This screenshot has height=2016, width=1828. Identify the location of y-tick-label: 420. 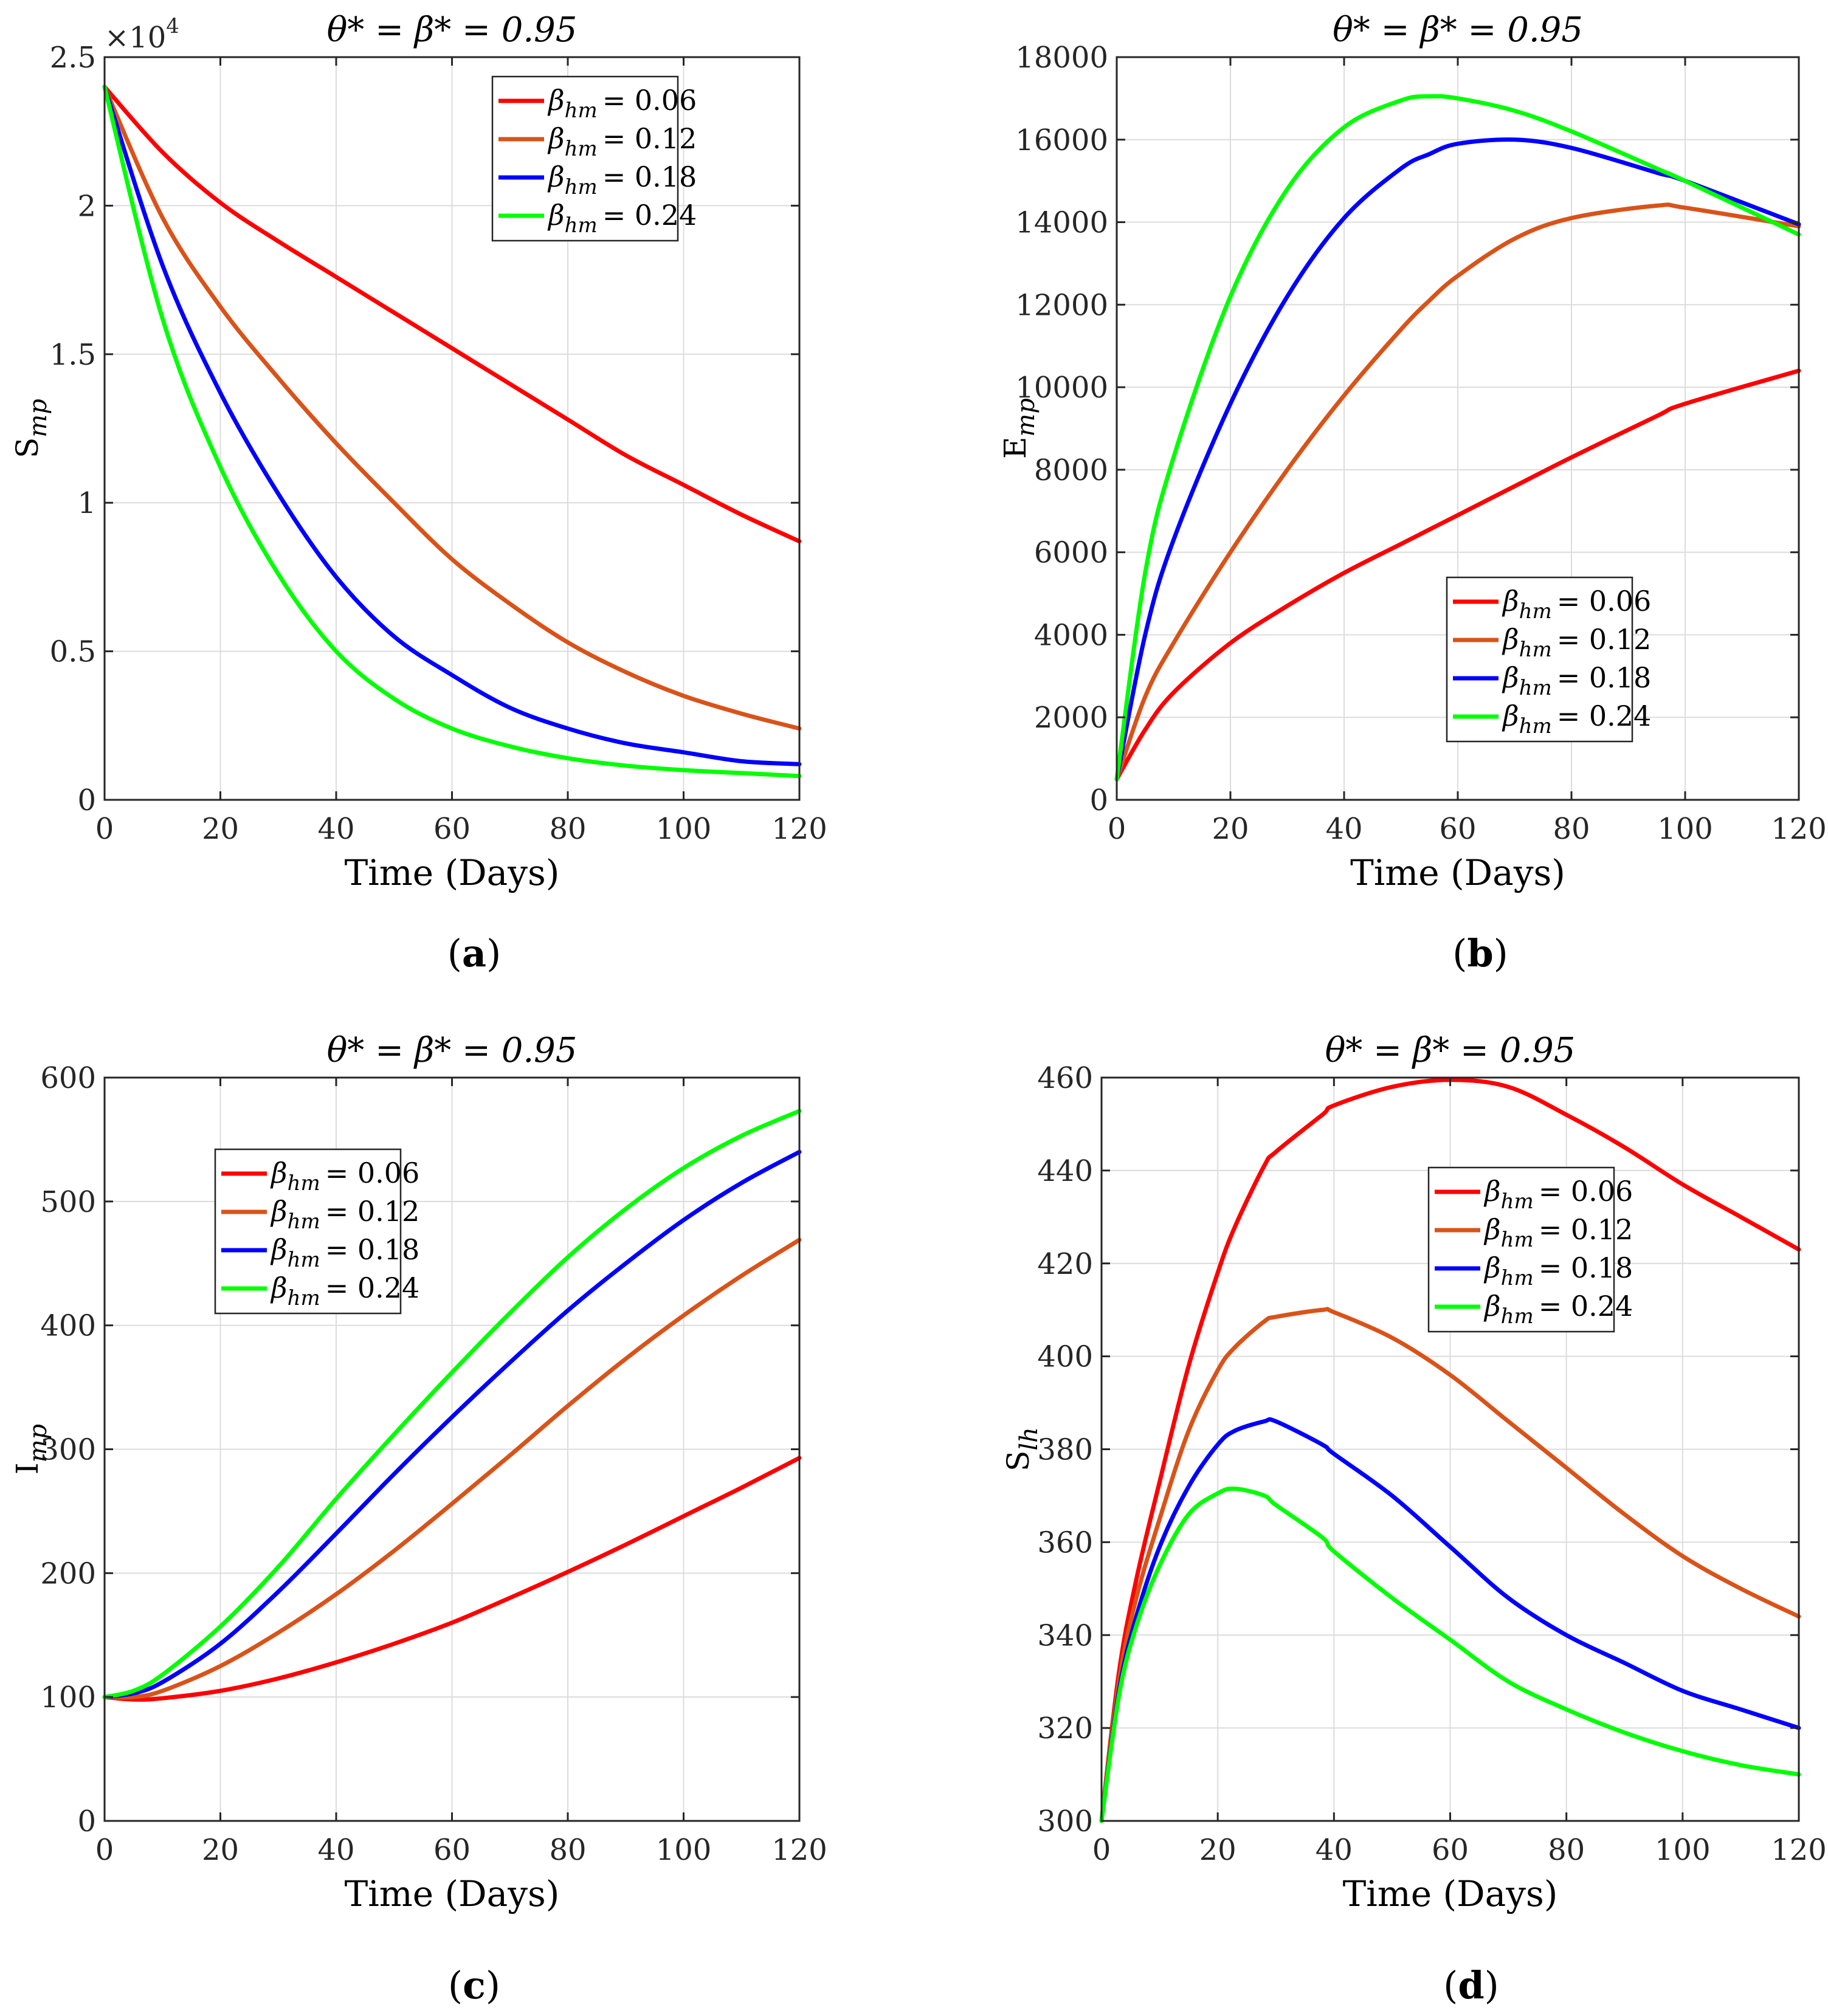
(1065, 1264).